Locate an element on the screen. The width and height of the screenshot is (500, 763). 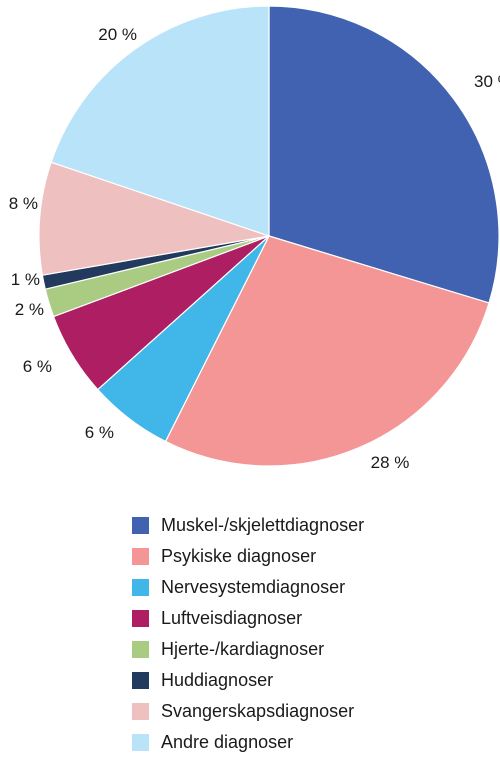
legend-item-3: Nervesystemdiagnoser is located at coordinates (248, 587).